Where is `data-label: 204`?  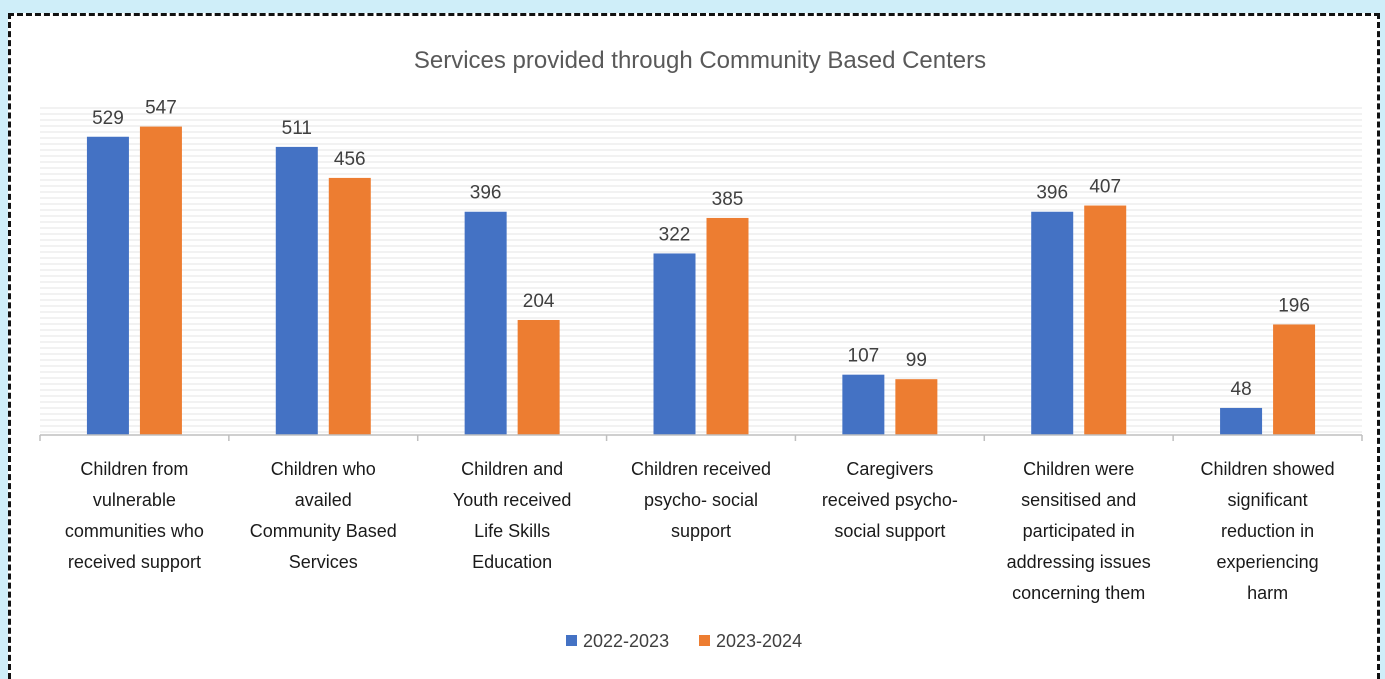 data-label: 204 is located at coordinates (539, 301).